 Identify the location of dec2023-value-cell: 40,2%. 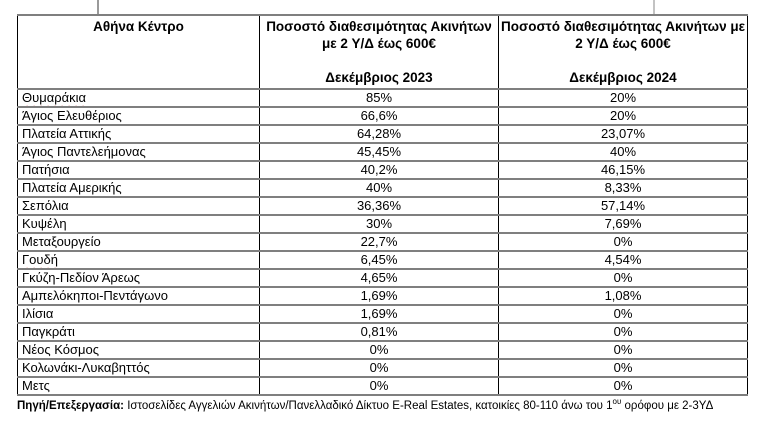
(379, 170).